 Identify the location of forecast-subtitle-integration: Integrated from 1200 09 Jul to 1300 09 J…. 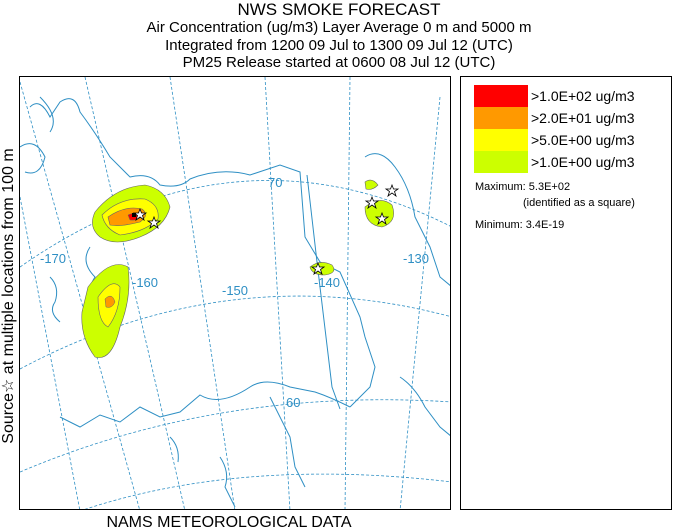
(339, 45).